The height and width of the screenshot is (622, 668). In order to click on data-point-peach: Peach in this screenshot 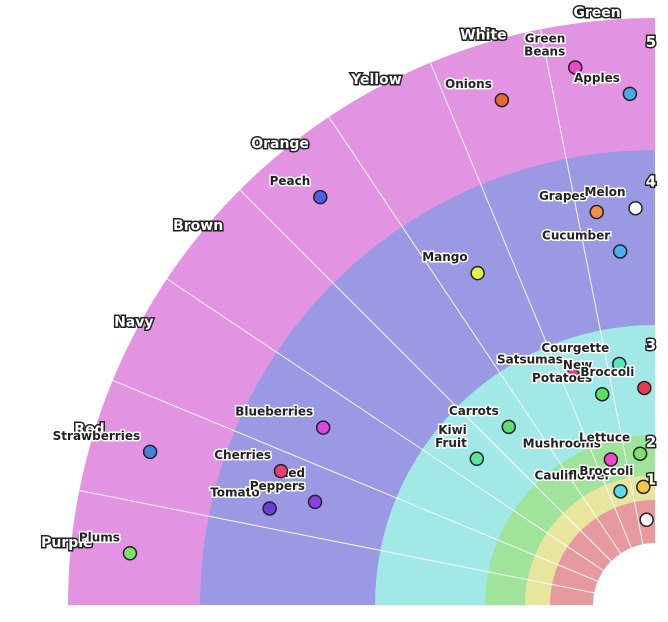, I will do `click(298, 189)`.